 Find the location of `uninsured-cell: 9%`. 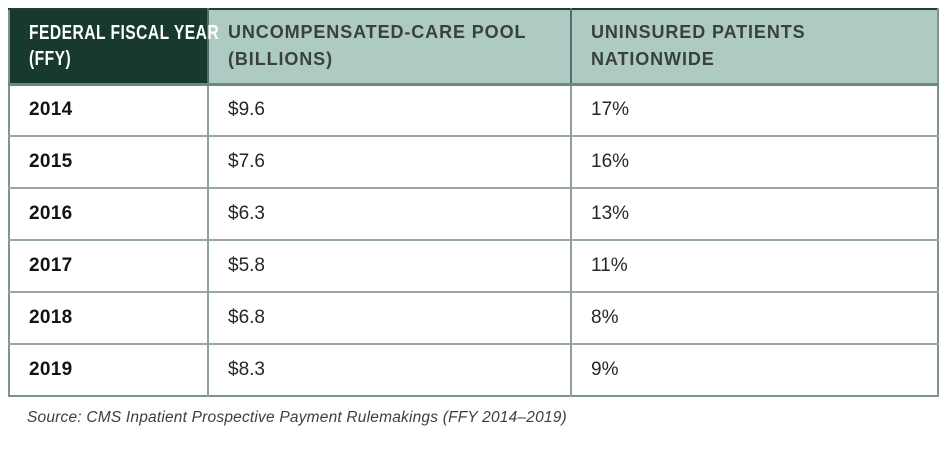

uninsured-cell: 9% is located at coordinates (754, 369).